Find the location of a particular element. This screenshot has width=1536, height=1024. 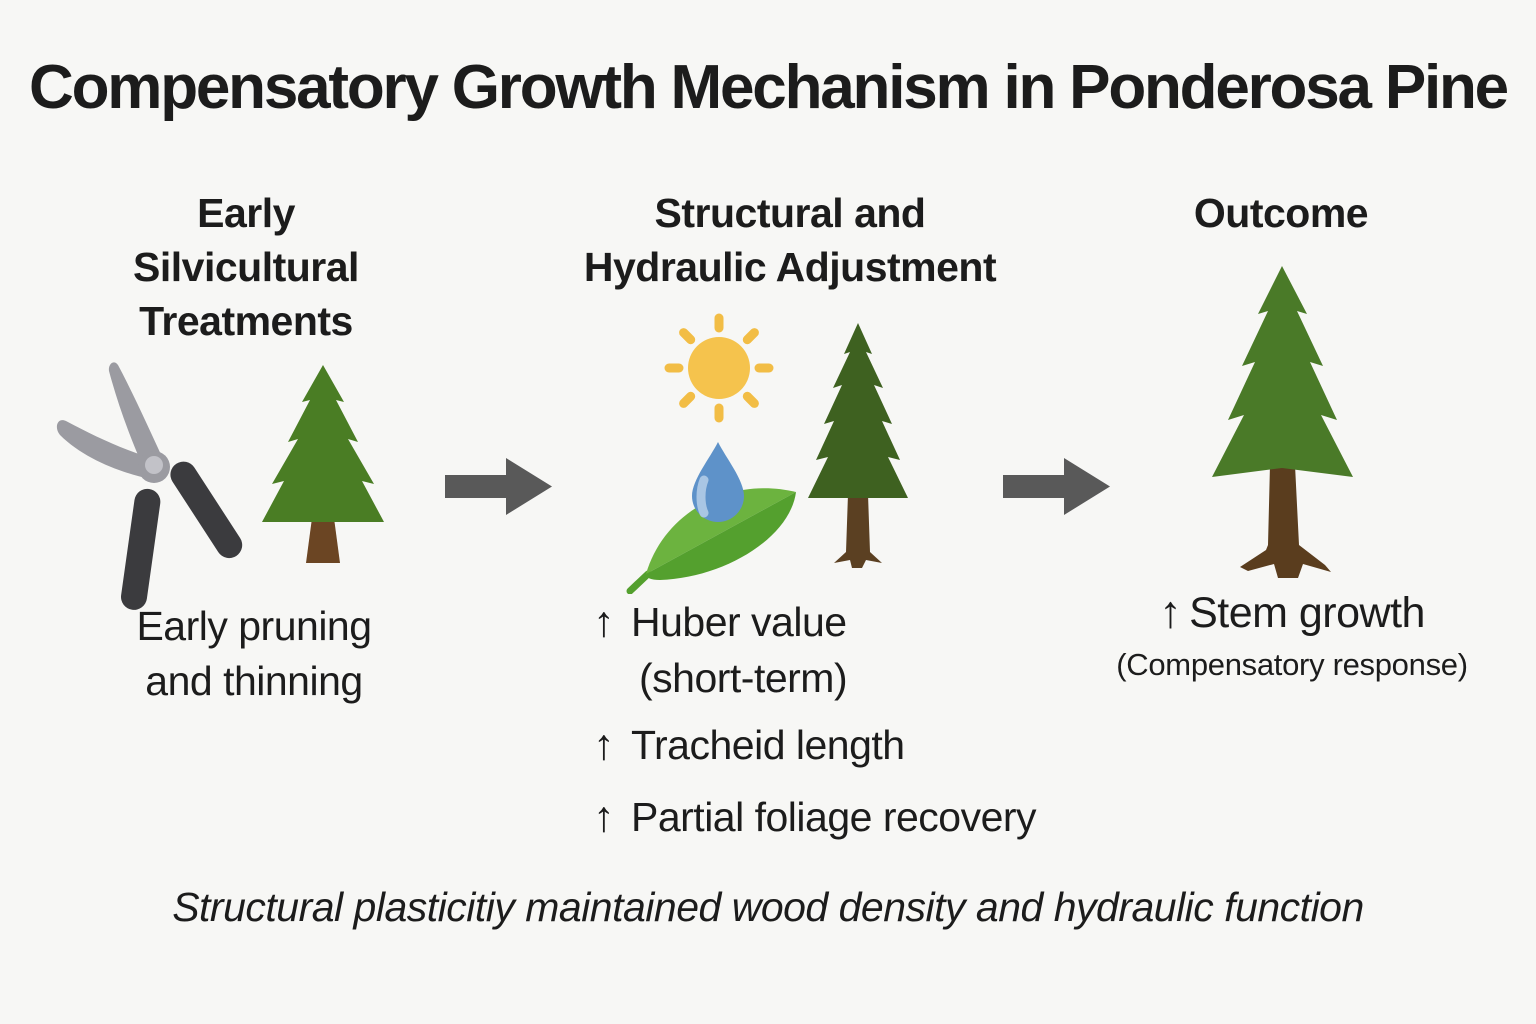

caption-label: Stem growth is located at coordinates (1307, 613).